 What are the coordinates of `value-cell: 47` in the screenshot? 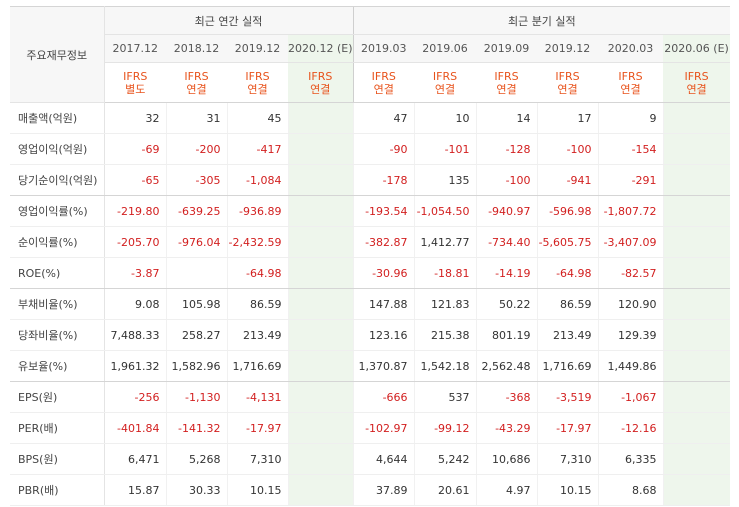 It's located at (383, 118).